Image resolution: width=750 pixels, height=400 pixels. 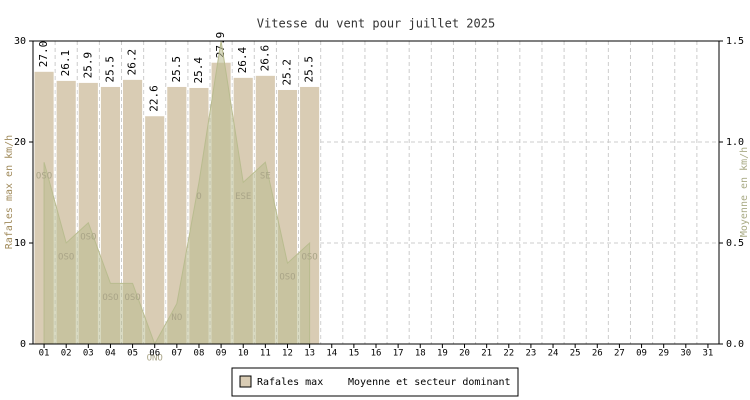 What do you see at coordinates (87, 65) in the screenshot?
I see `value-label: 25.9` at bounding box center [87, 65].